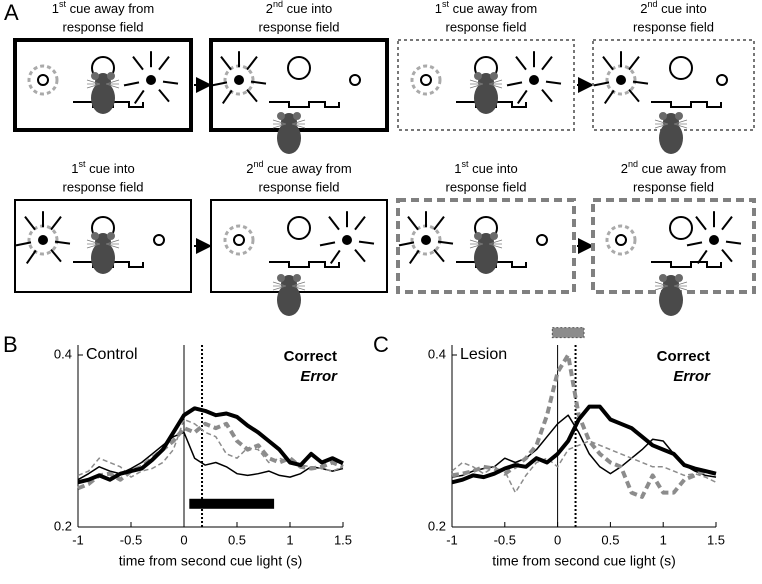 This screenshot has width=762, height=584. I want to click on x-tick-label: 1.5, so click(716, 539).